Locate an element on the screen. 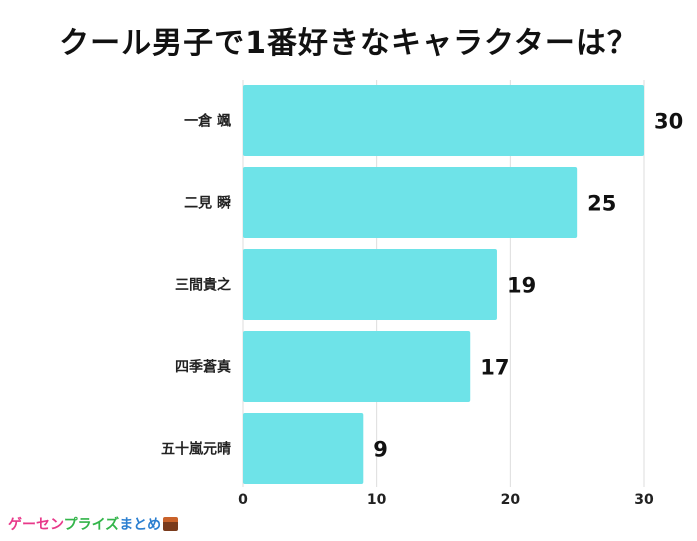  value-label: 17 is located at coordinates (494, 368).